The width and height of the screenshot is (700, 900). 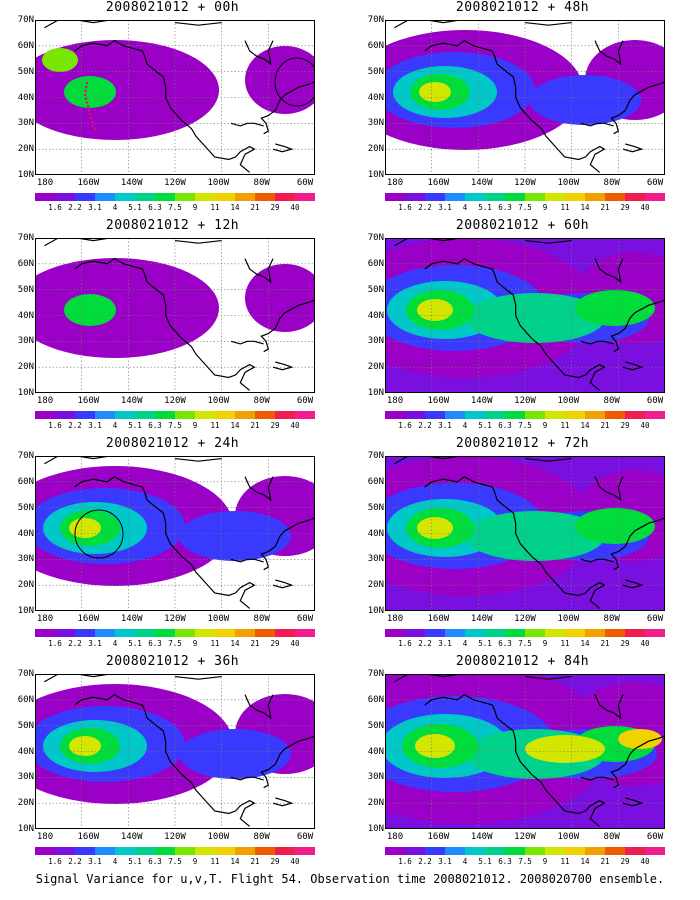 I want to click on colorbar-label: 11, so click(x=215, y=425).